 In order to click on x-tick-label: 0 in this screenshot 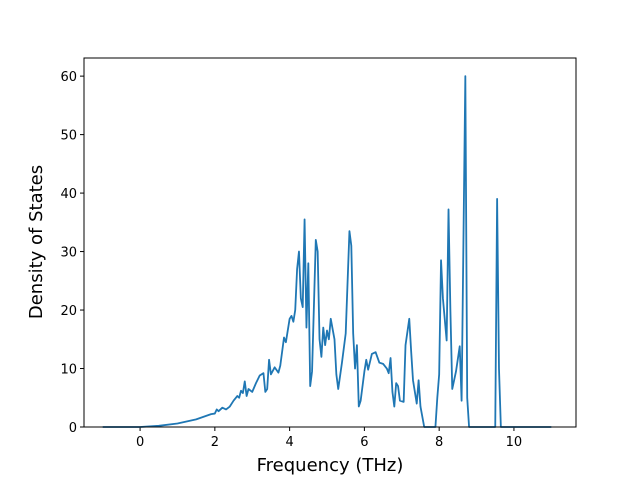, I will do `click(140, 442)`.